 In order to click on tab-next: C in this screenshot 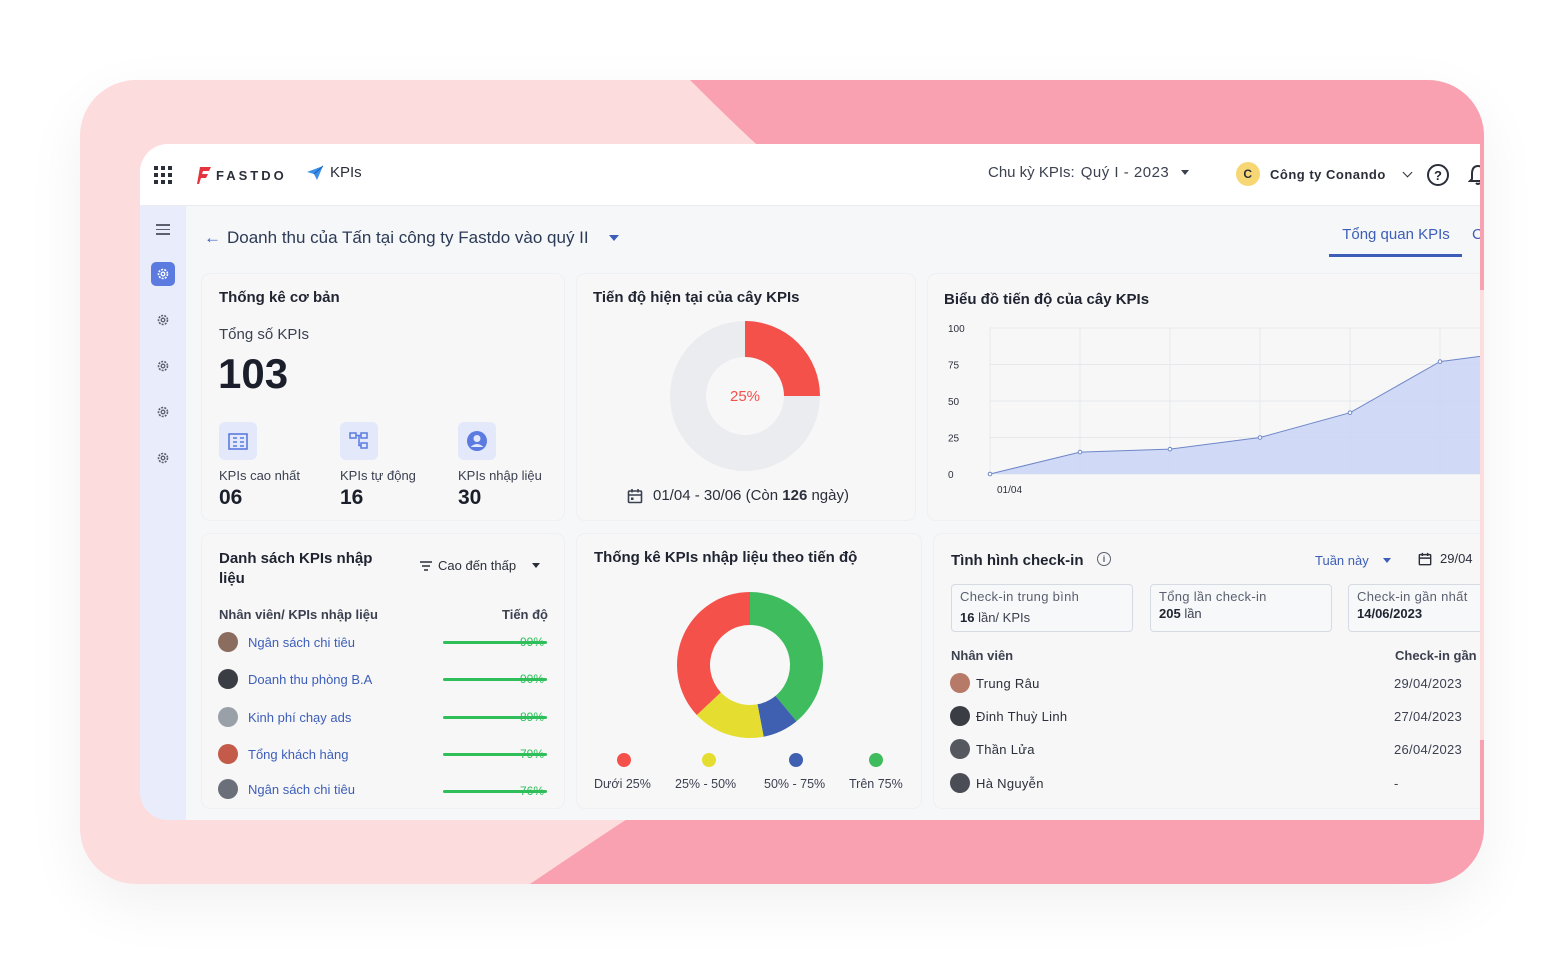, I will do `click(1476, 234)`.